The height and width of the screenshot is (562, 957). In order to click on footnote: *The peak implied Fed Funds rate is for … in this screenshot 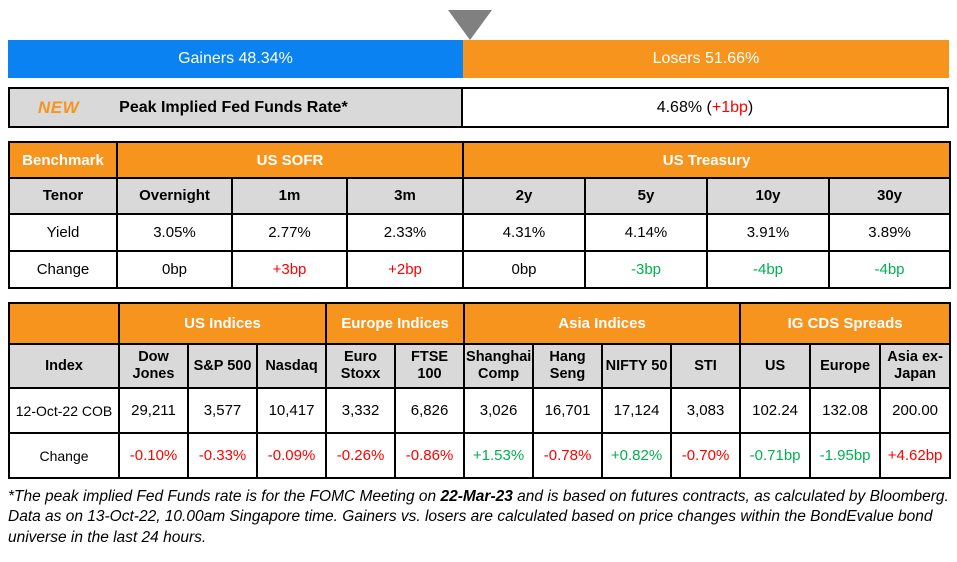, I will do `click(478, 517)`.